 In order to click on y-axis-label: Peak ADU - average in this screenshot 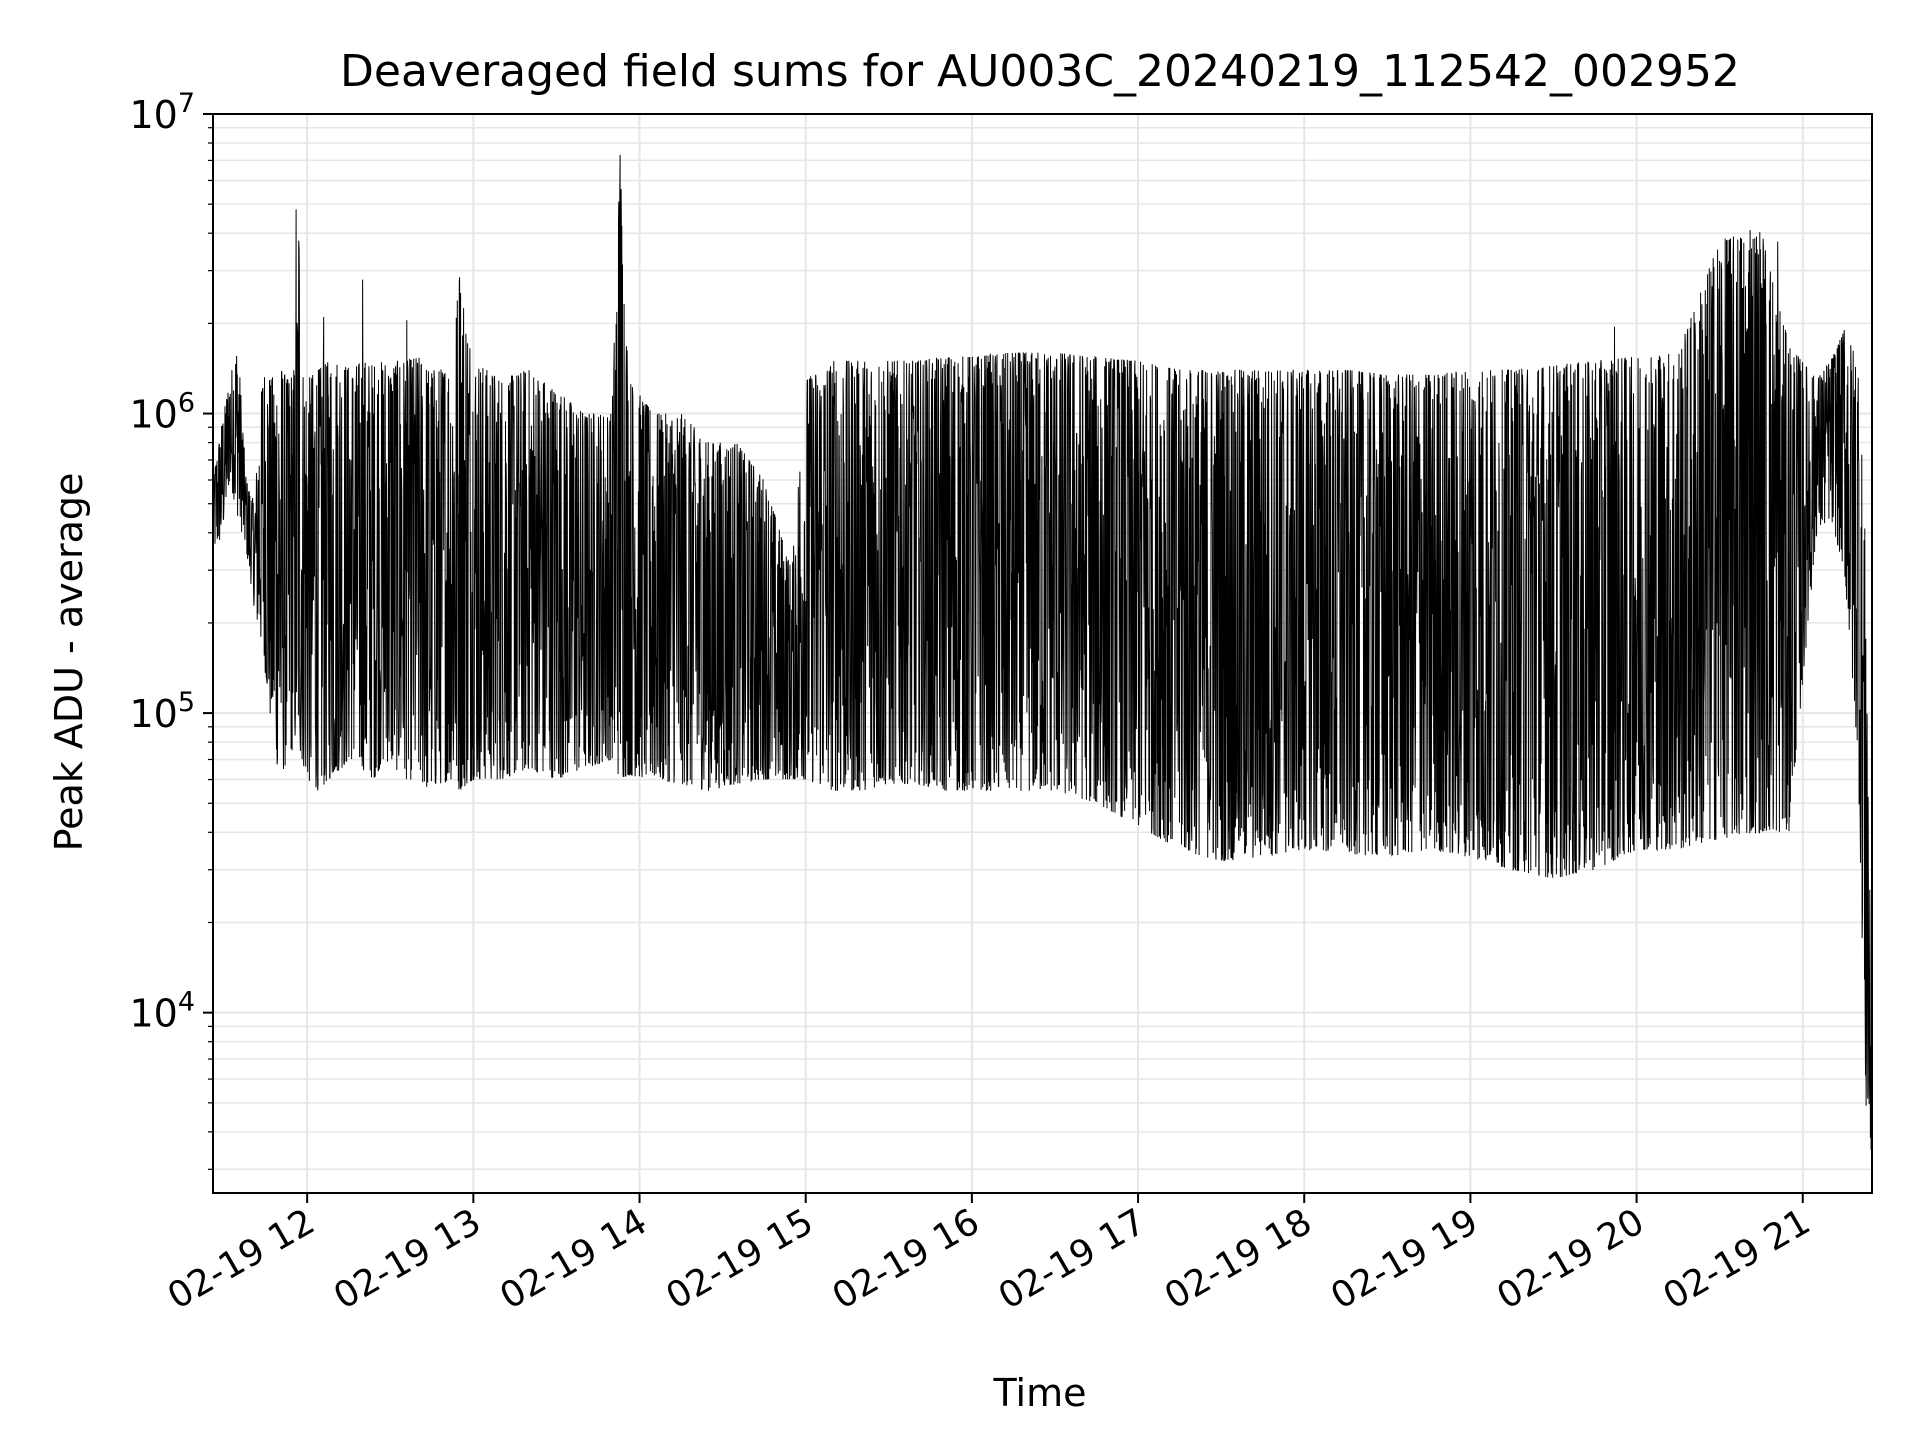, I will do `click(69, 662)`.